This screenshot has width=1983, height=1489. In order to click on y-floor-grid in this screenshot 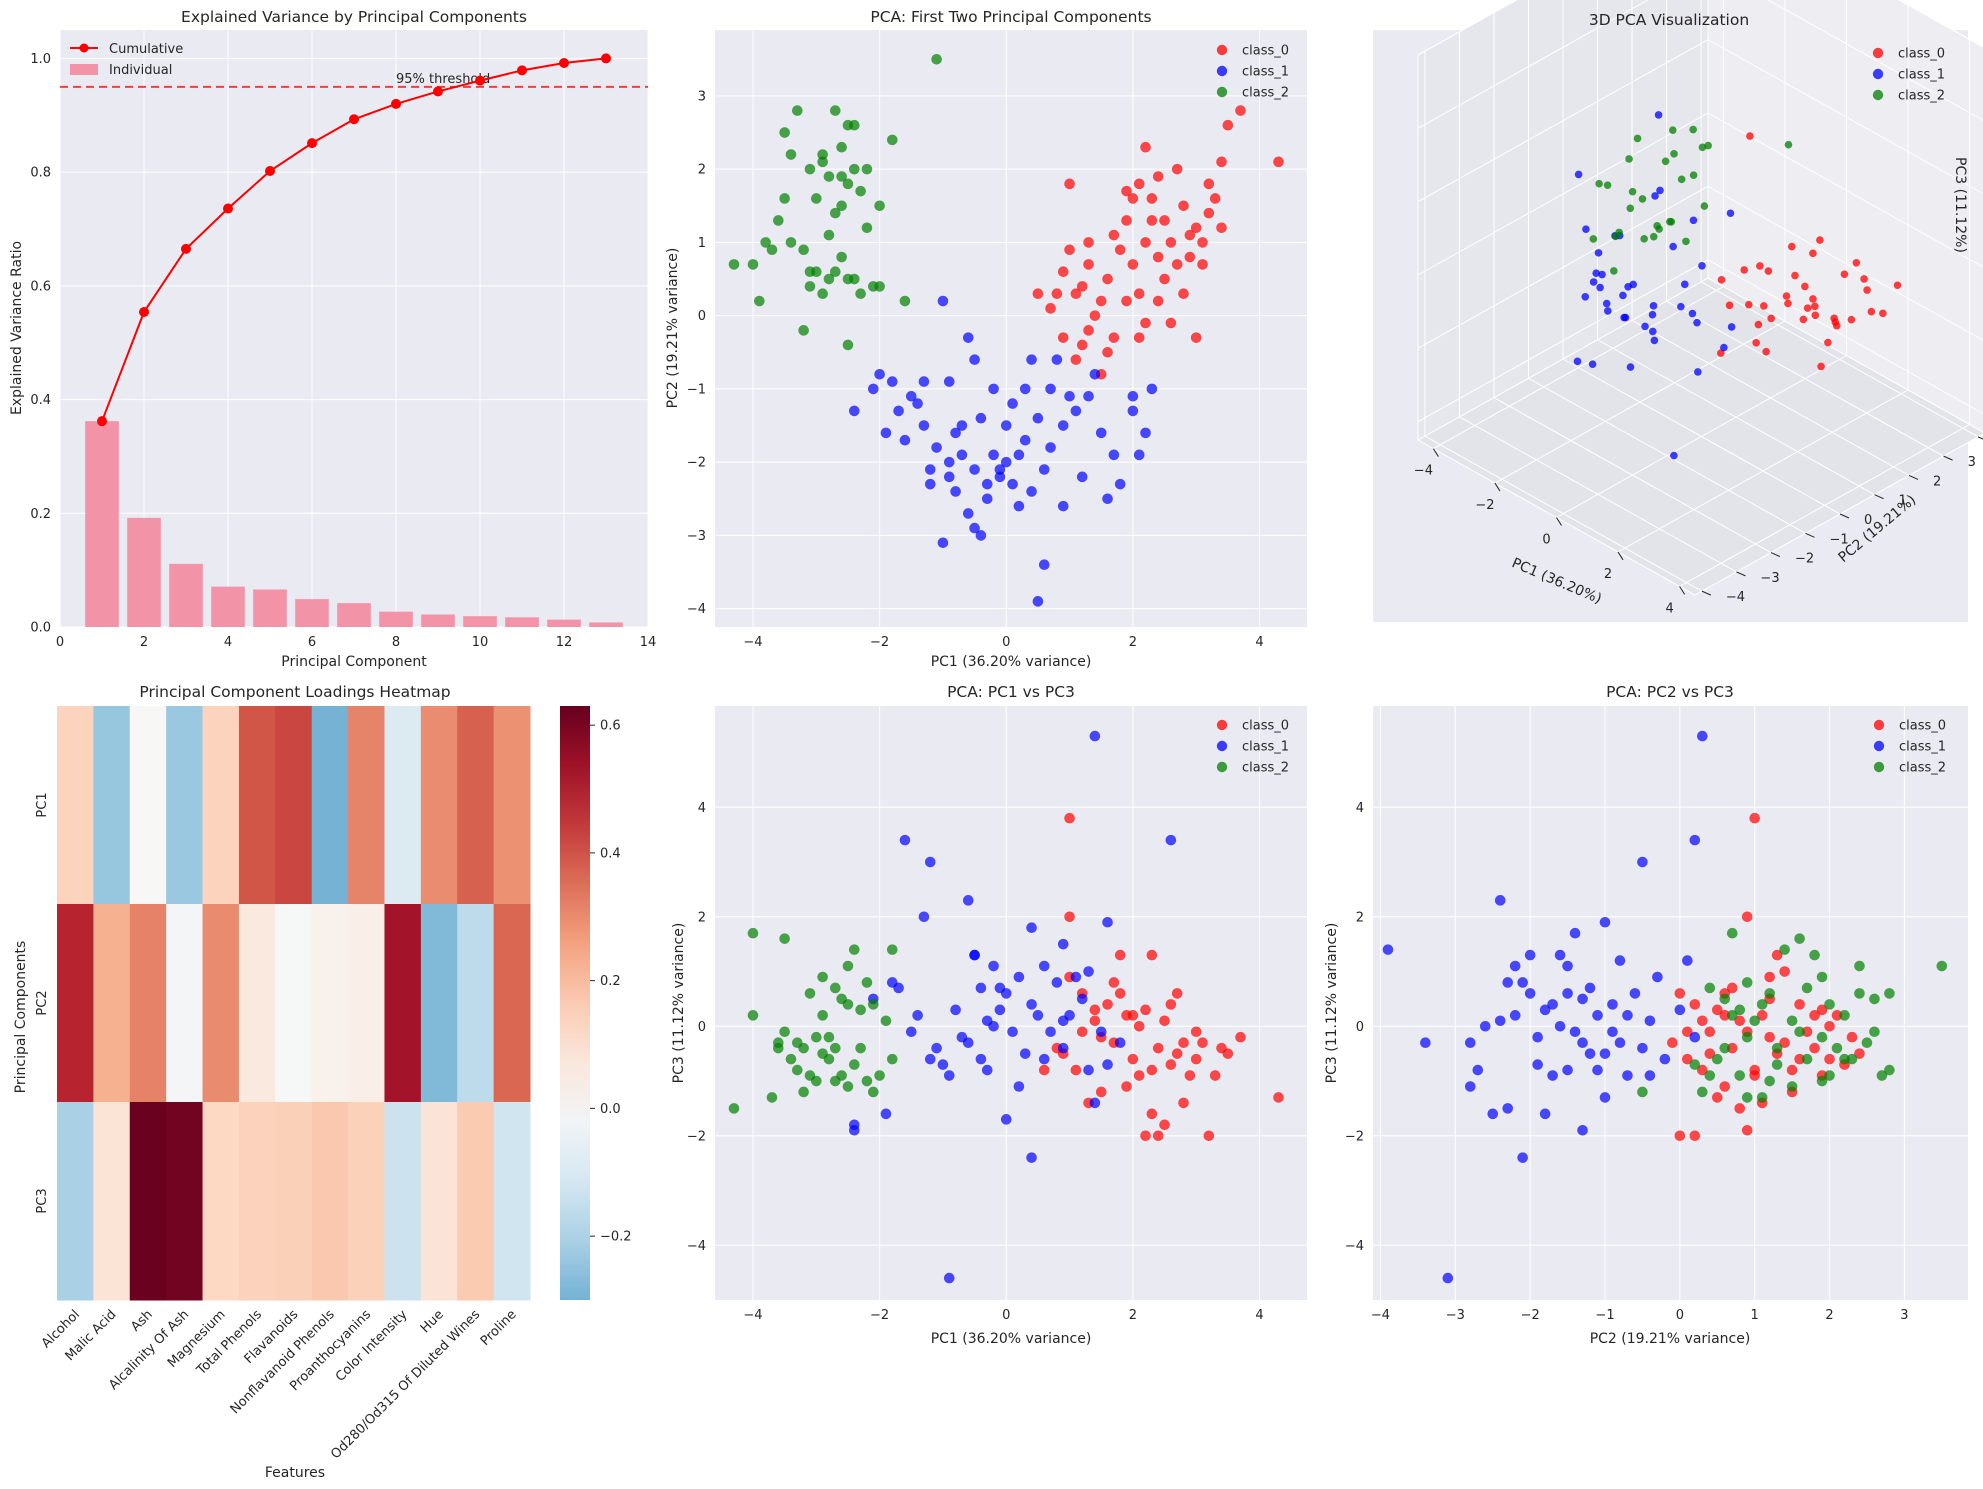, I will do `click(1632, 475)`.